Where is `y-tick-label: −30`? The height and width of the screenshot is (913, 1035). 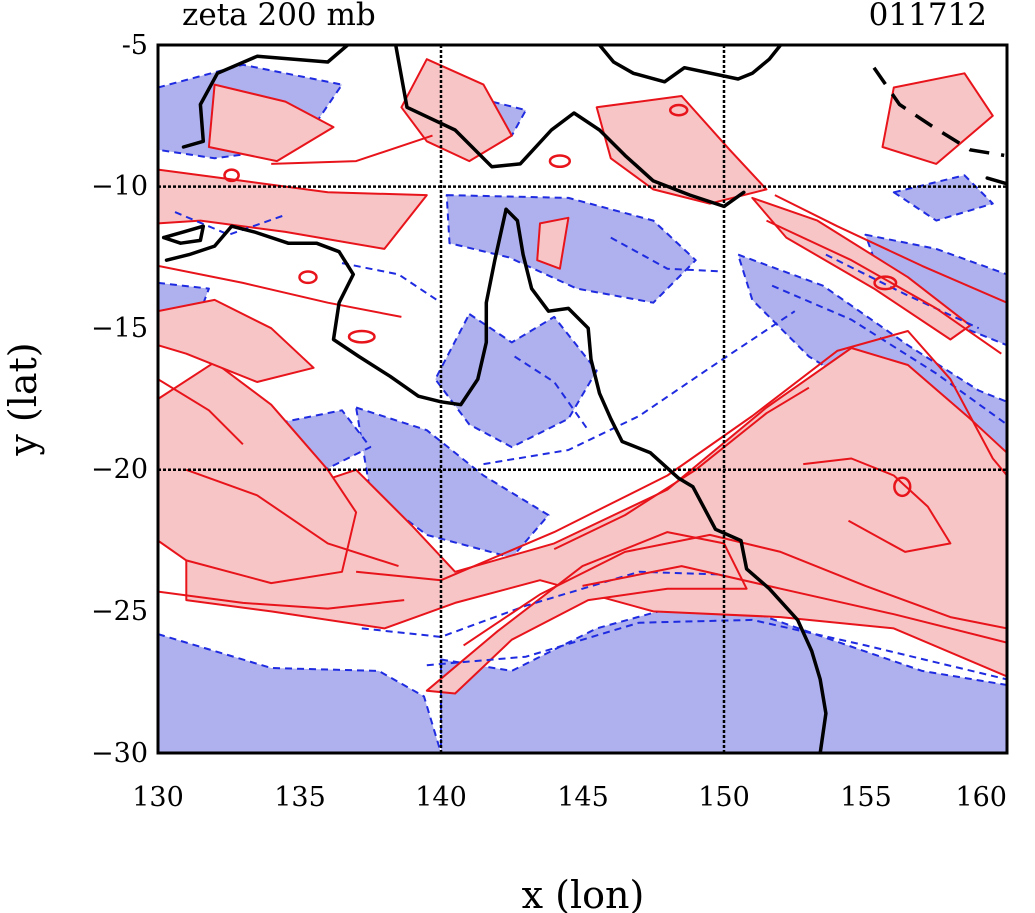 y-tick-label: −30 is located at coordinates (119, 753).